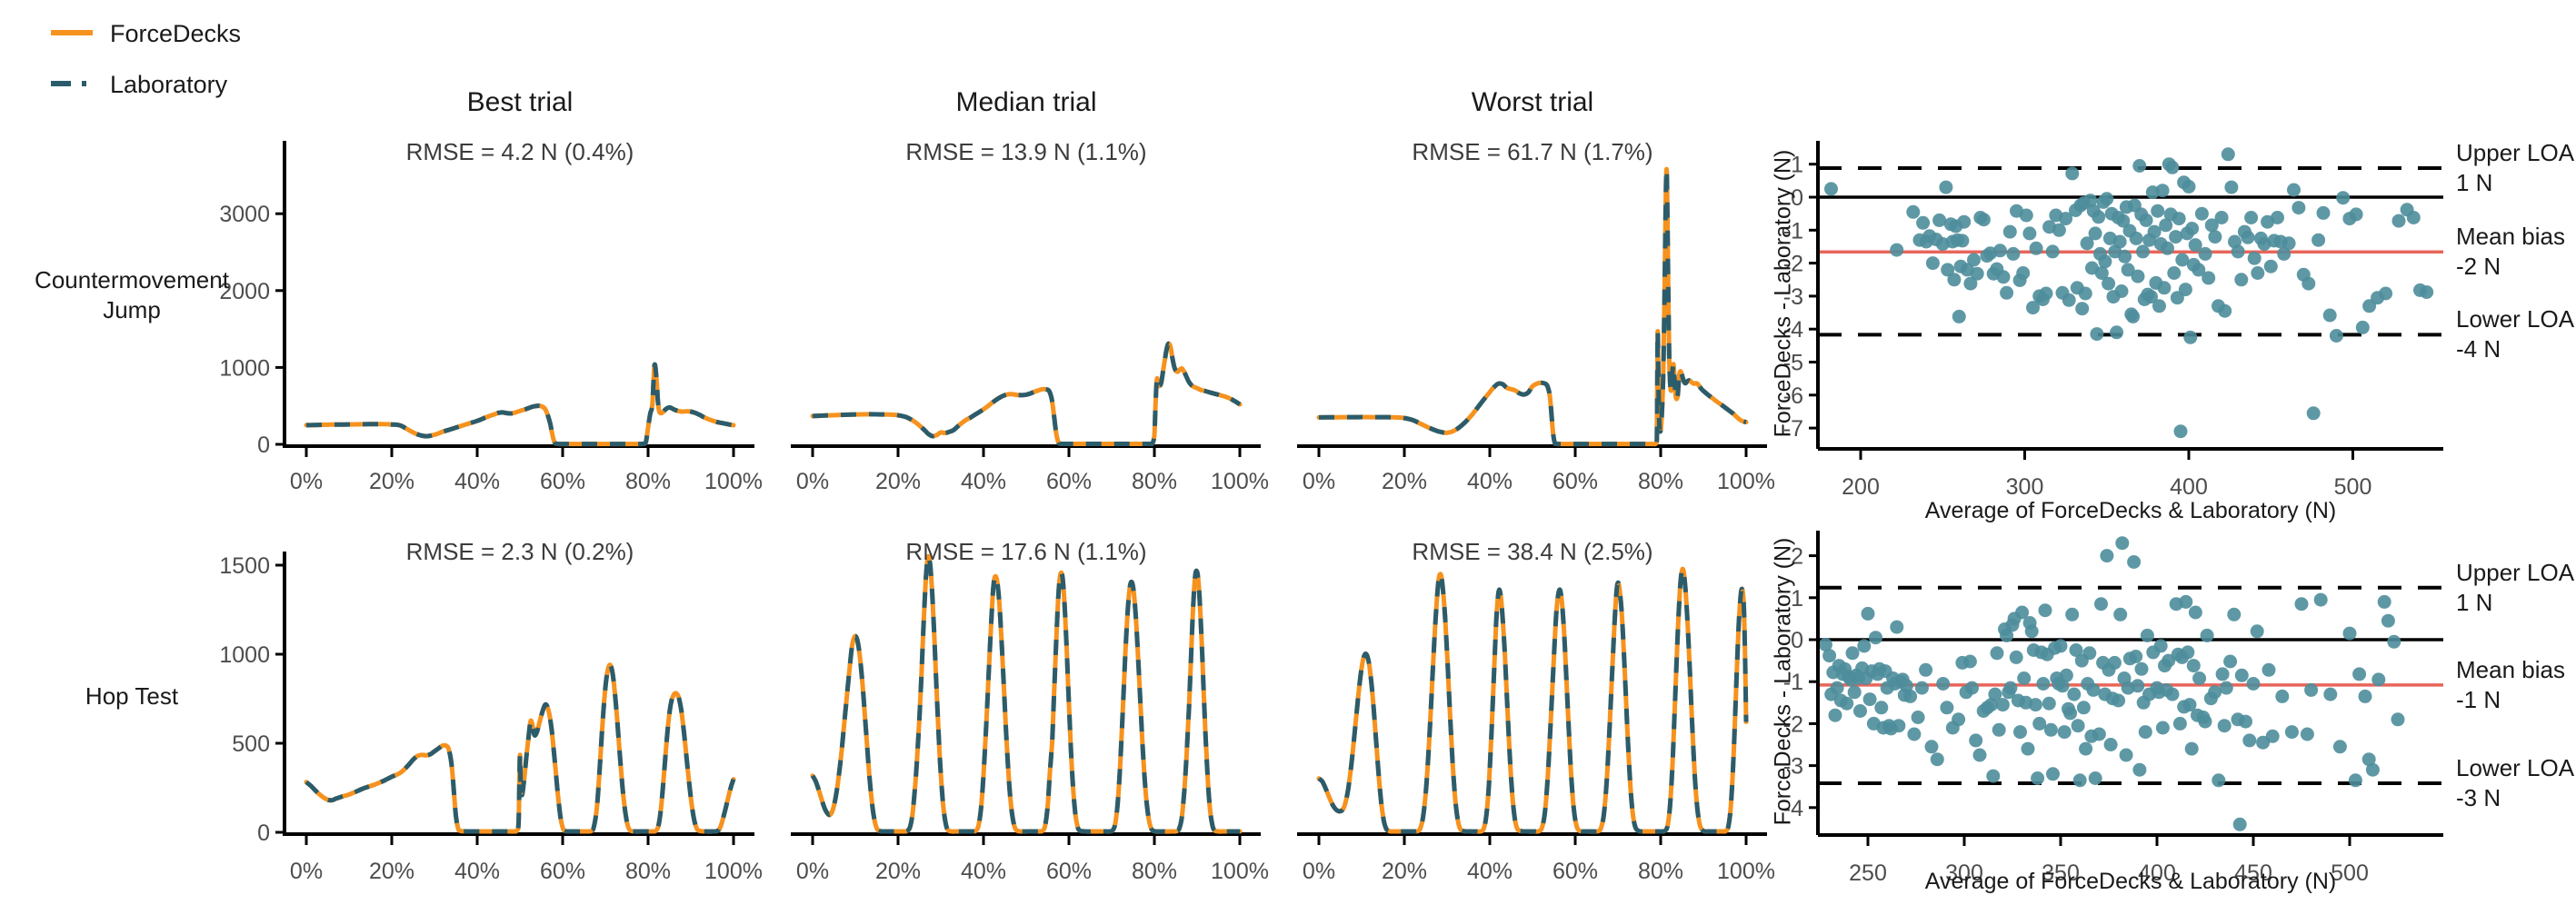  What do you see at coordinates (2253, 873) in the screenshot?
I see `svg-text: 450` at bounding box center [2253, 873].